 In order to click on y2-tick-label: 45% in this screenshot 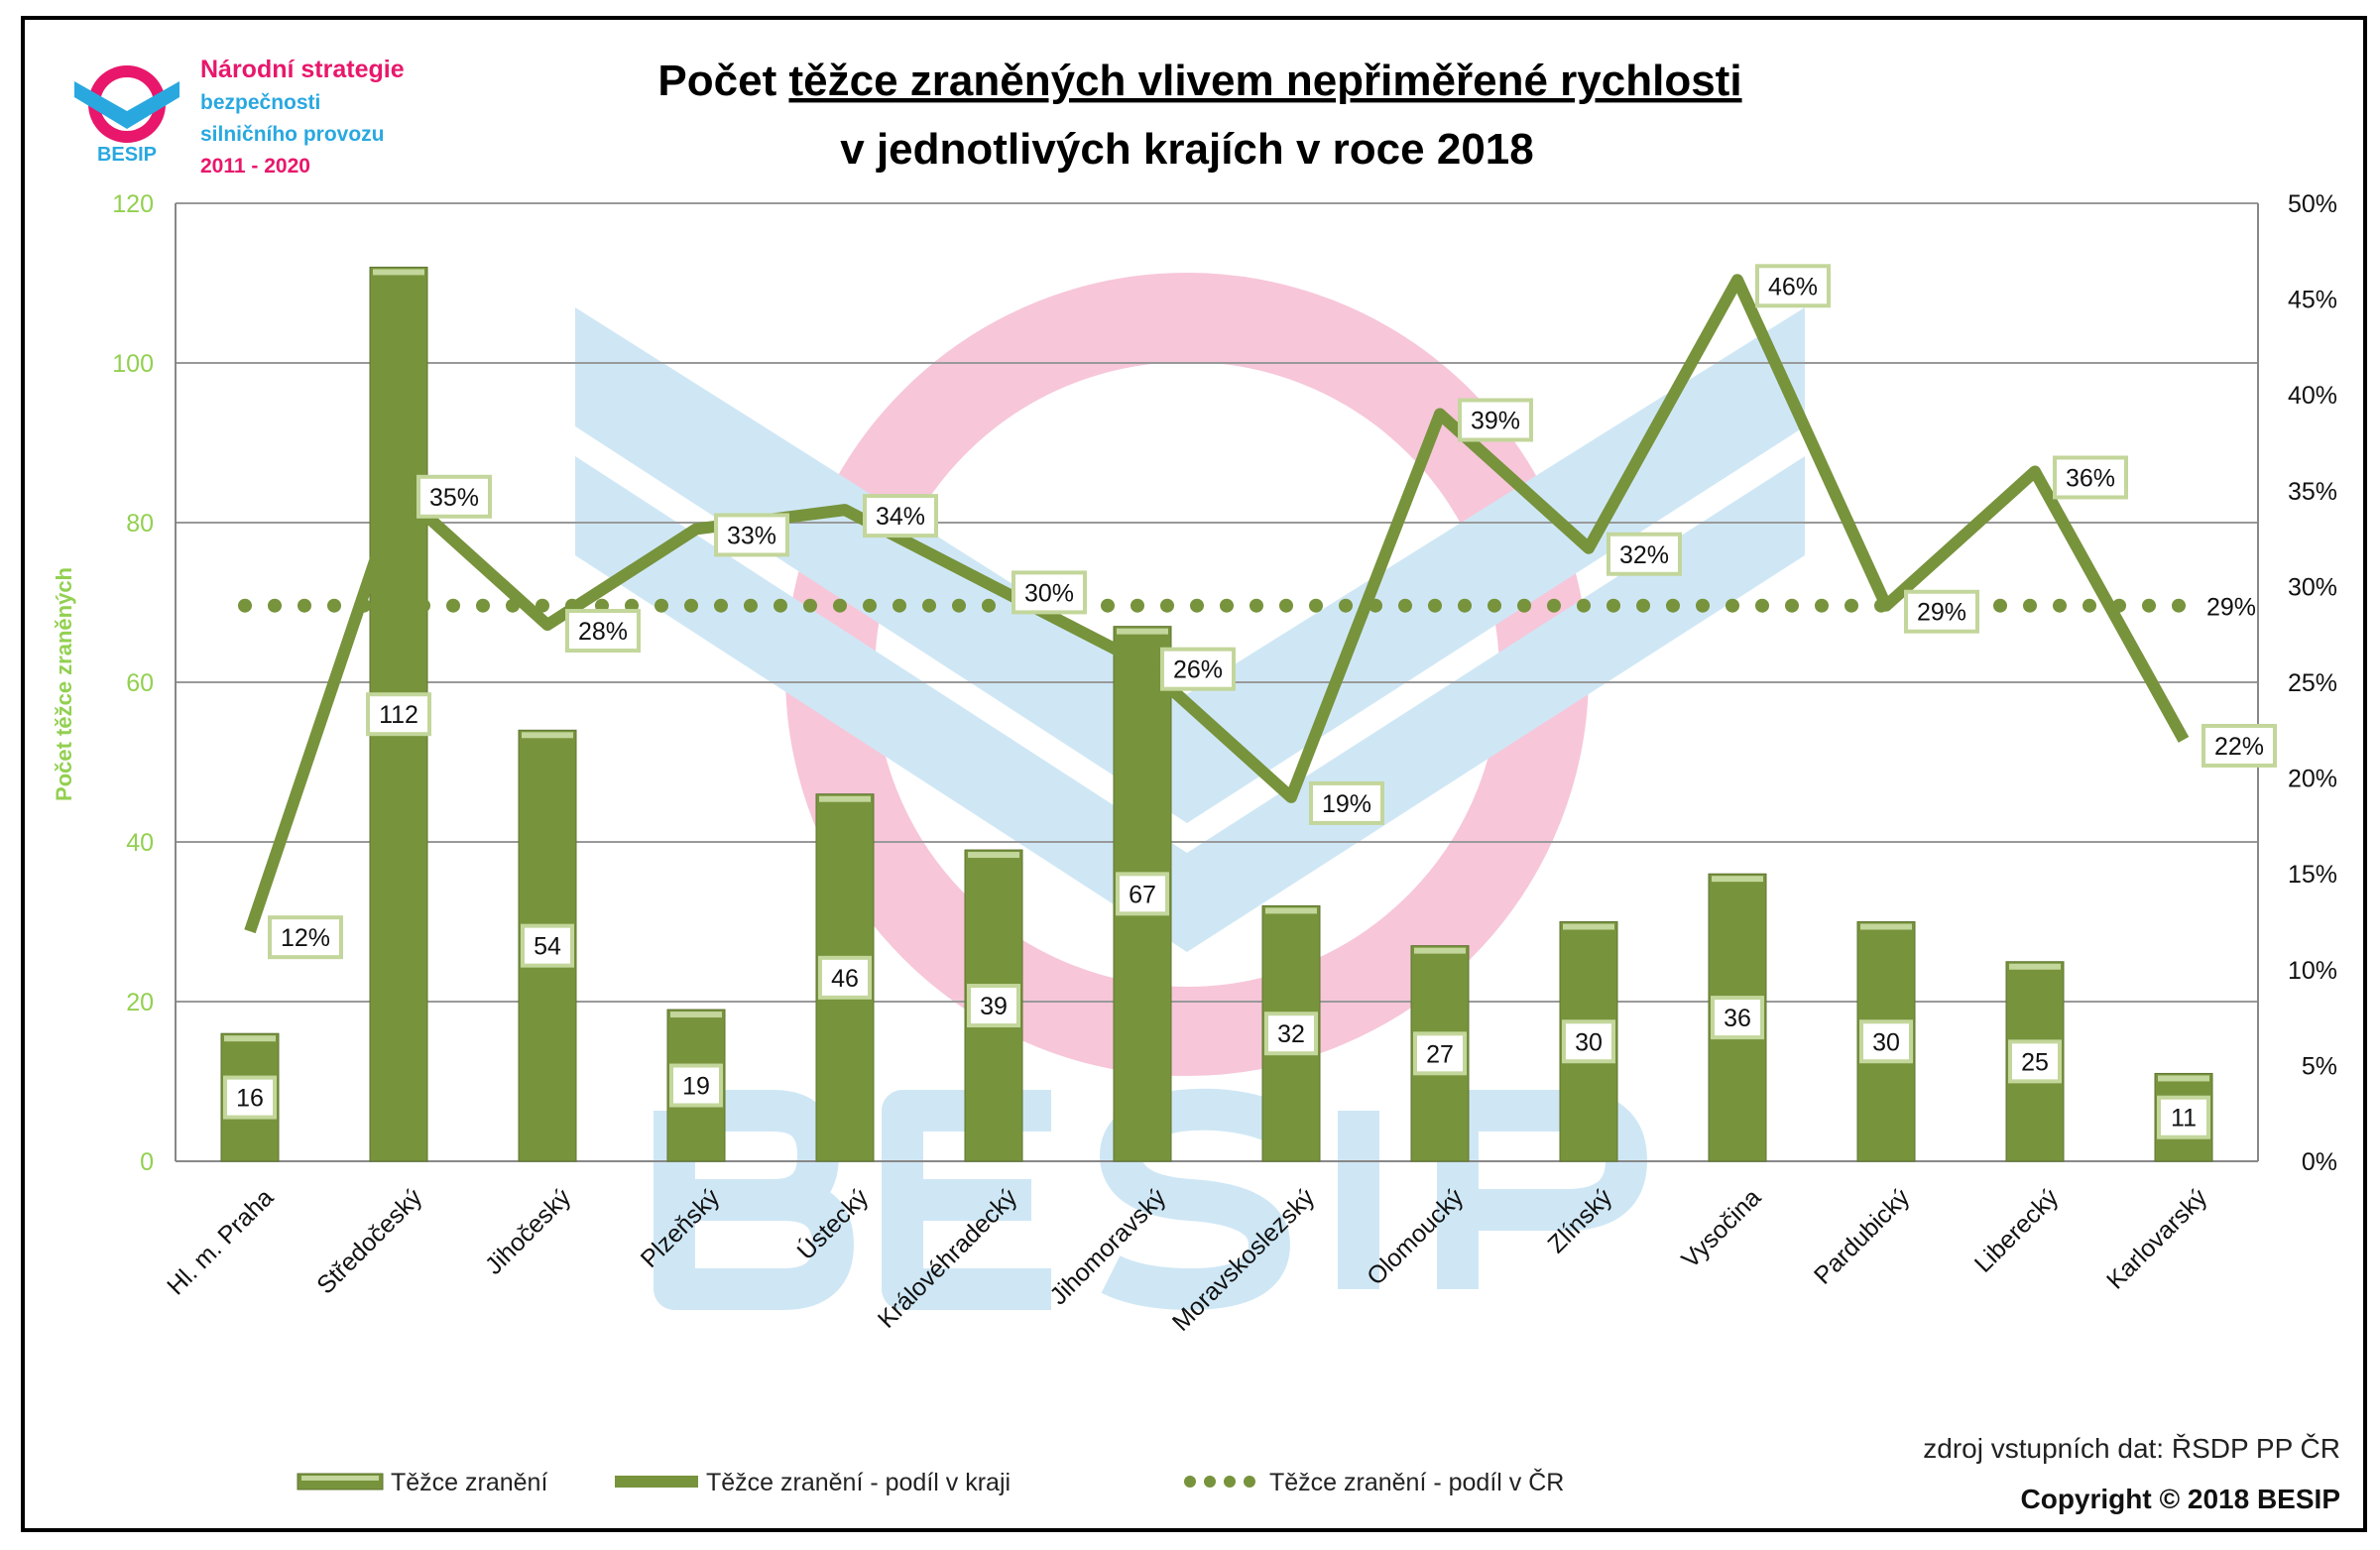, I will do `click(2312, 300)`.